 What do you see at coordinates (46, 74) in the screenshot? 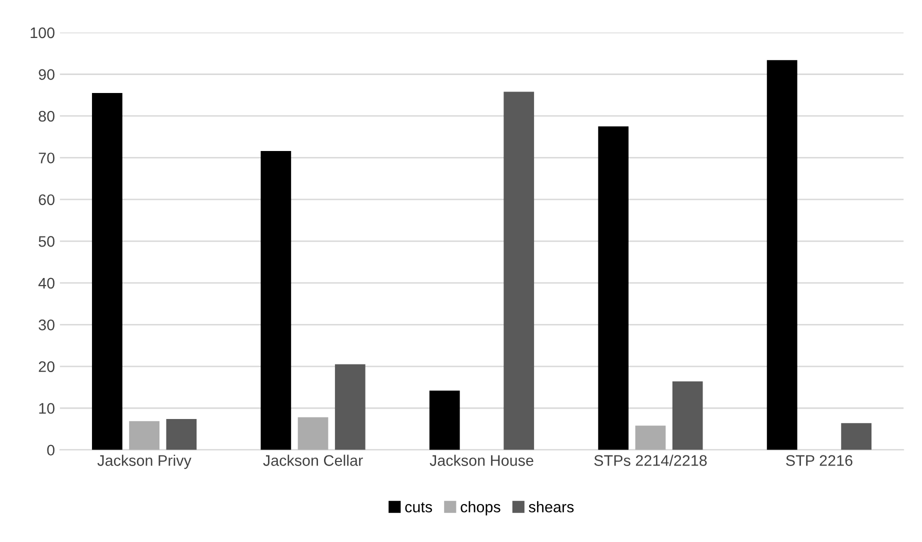
I see `y-tick-label: 90` at bounding box center [46, 74].